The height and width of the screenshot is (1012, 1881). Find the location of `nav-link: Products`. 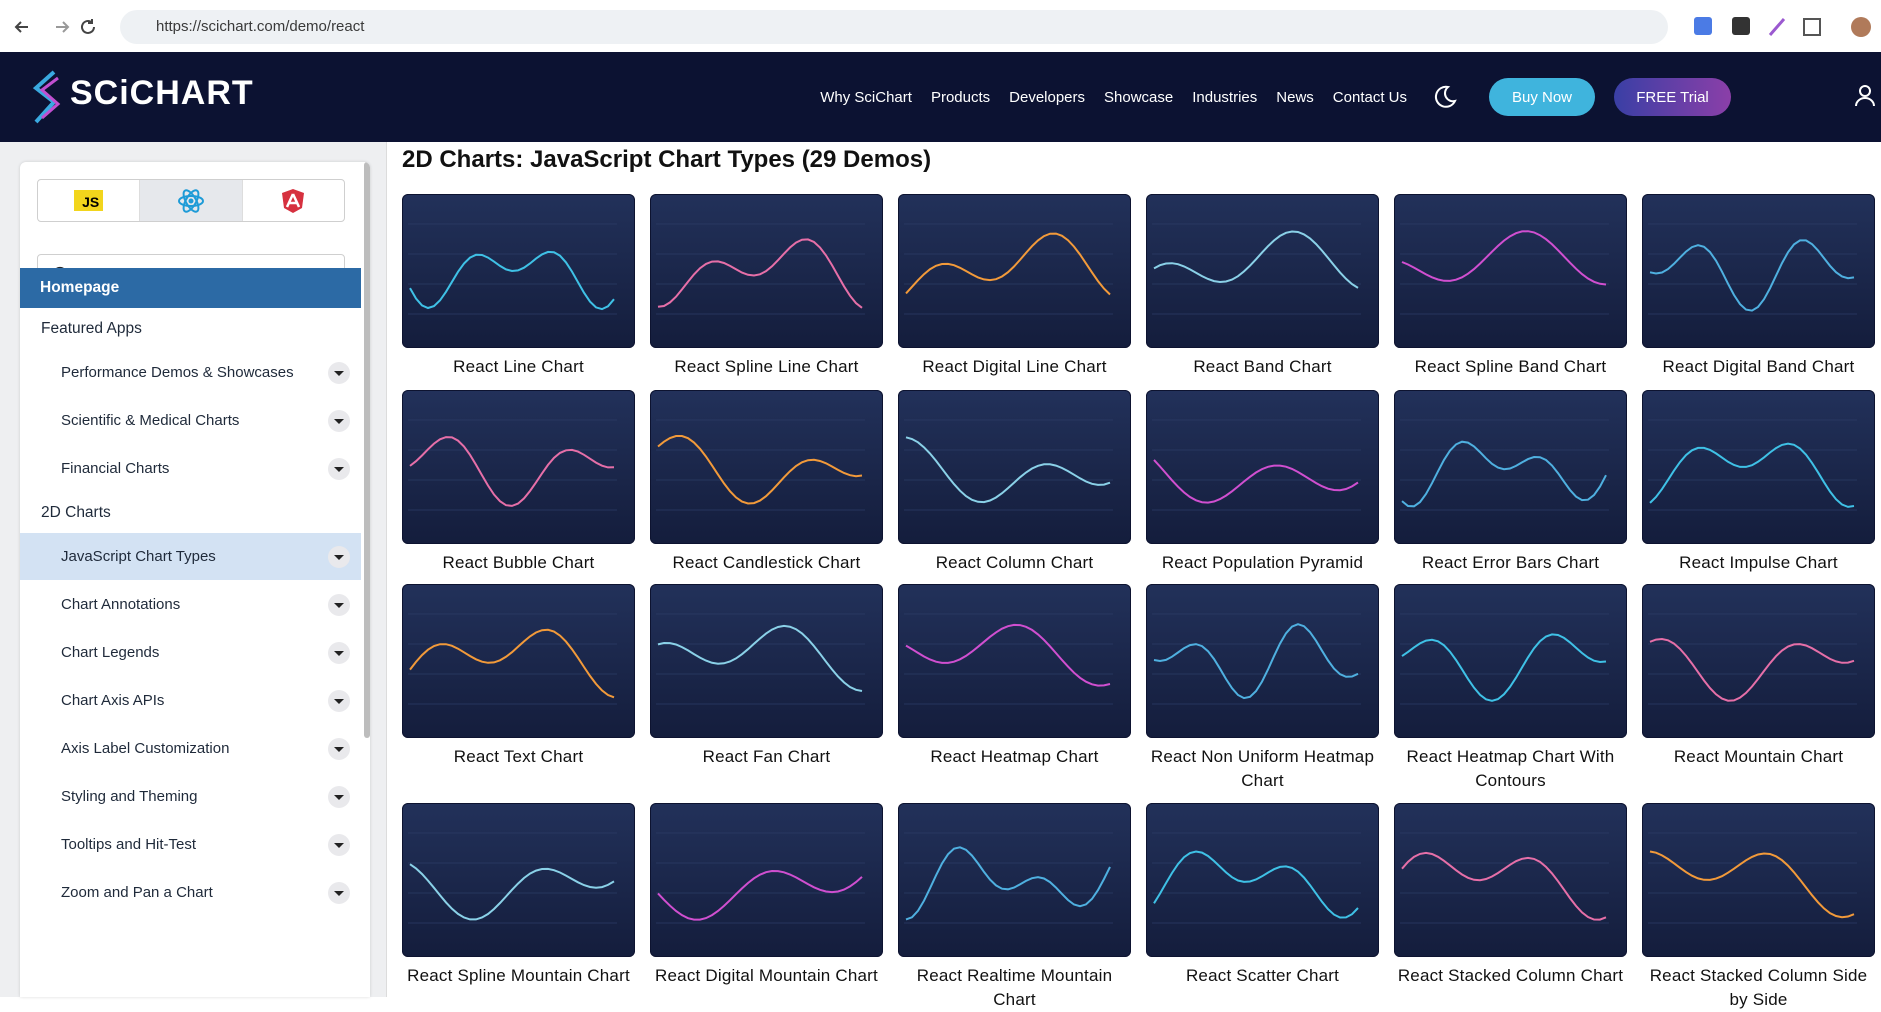

nav-link: Products is located at coordinates (960, 97).